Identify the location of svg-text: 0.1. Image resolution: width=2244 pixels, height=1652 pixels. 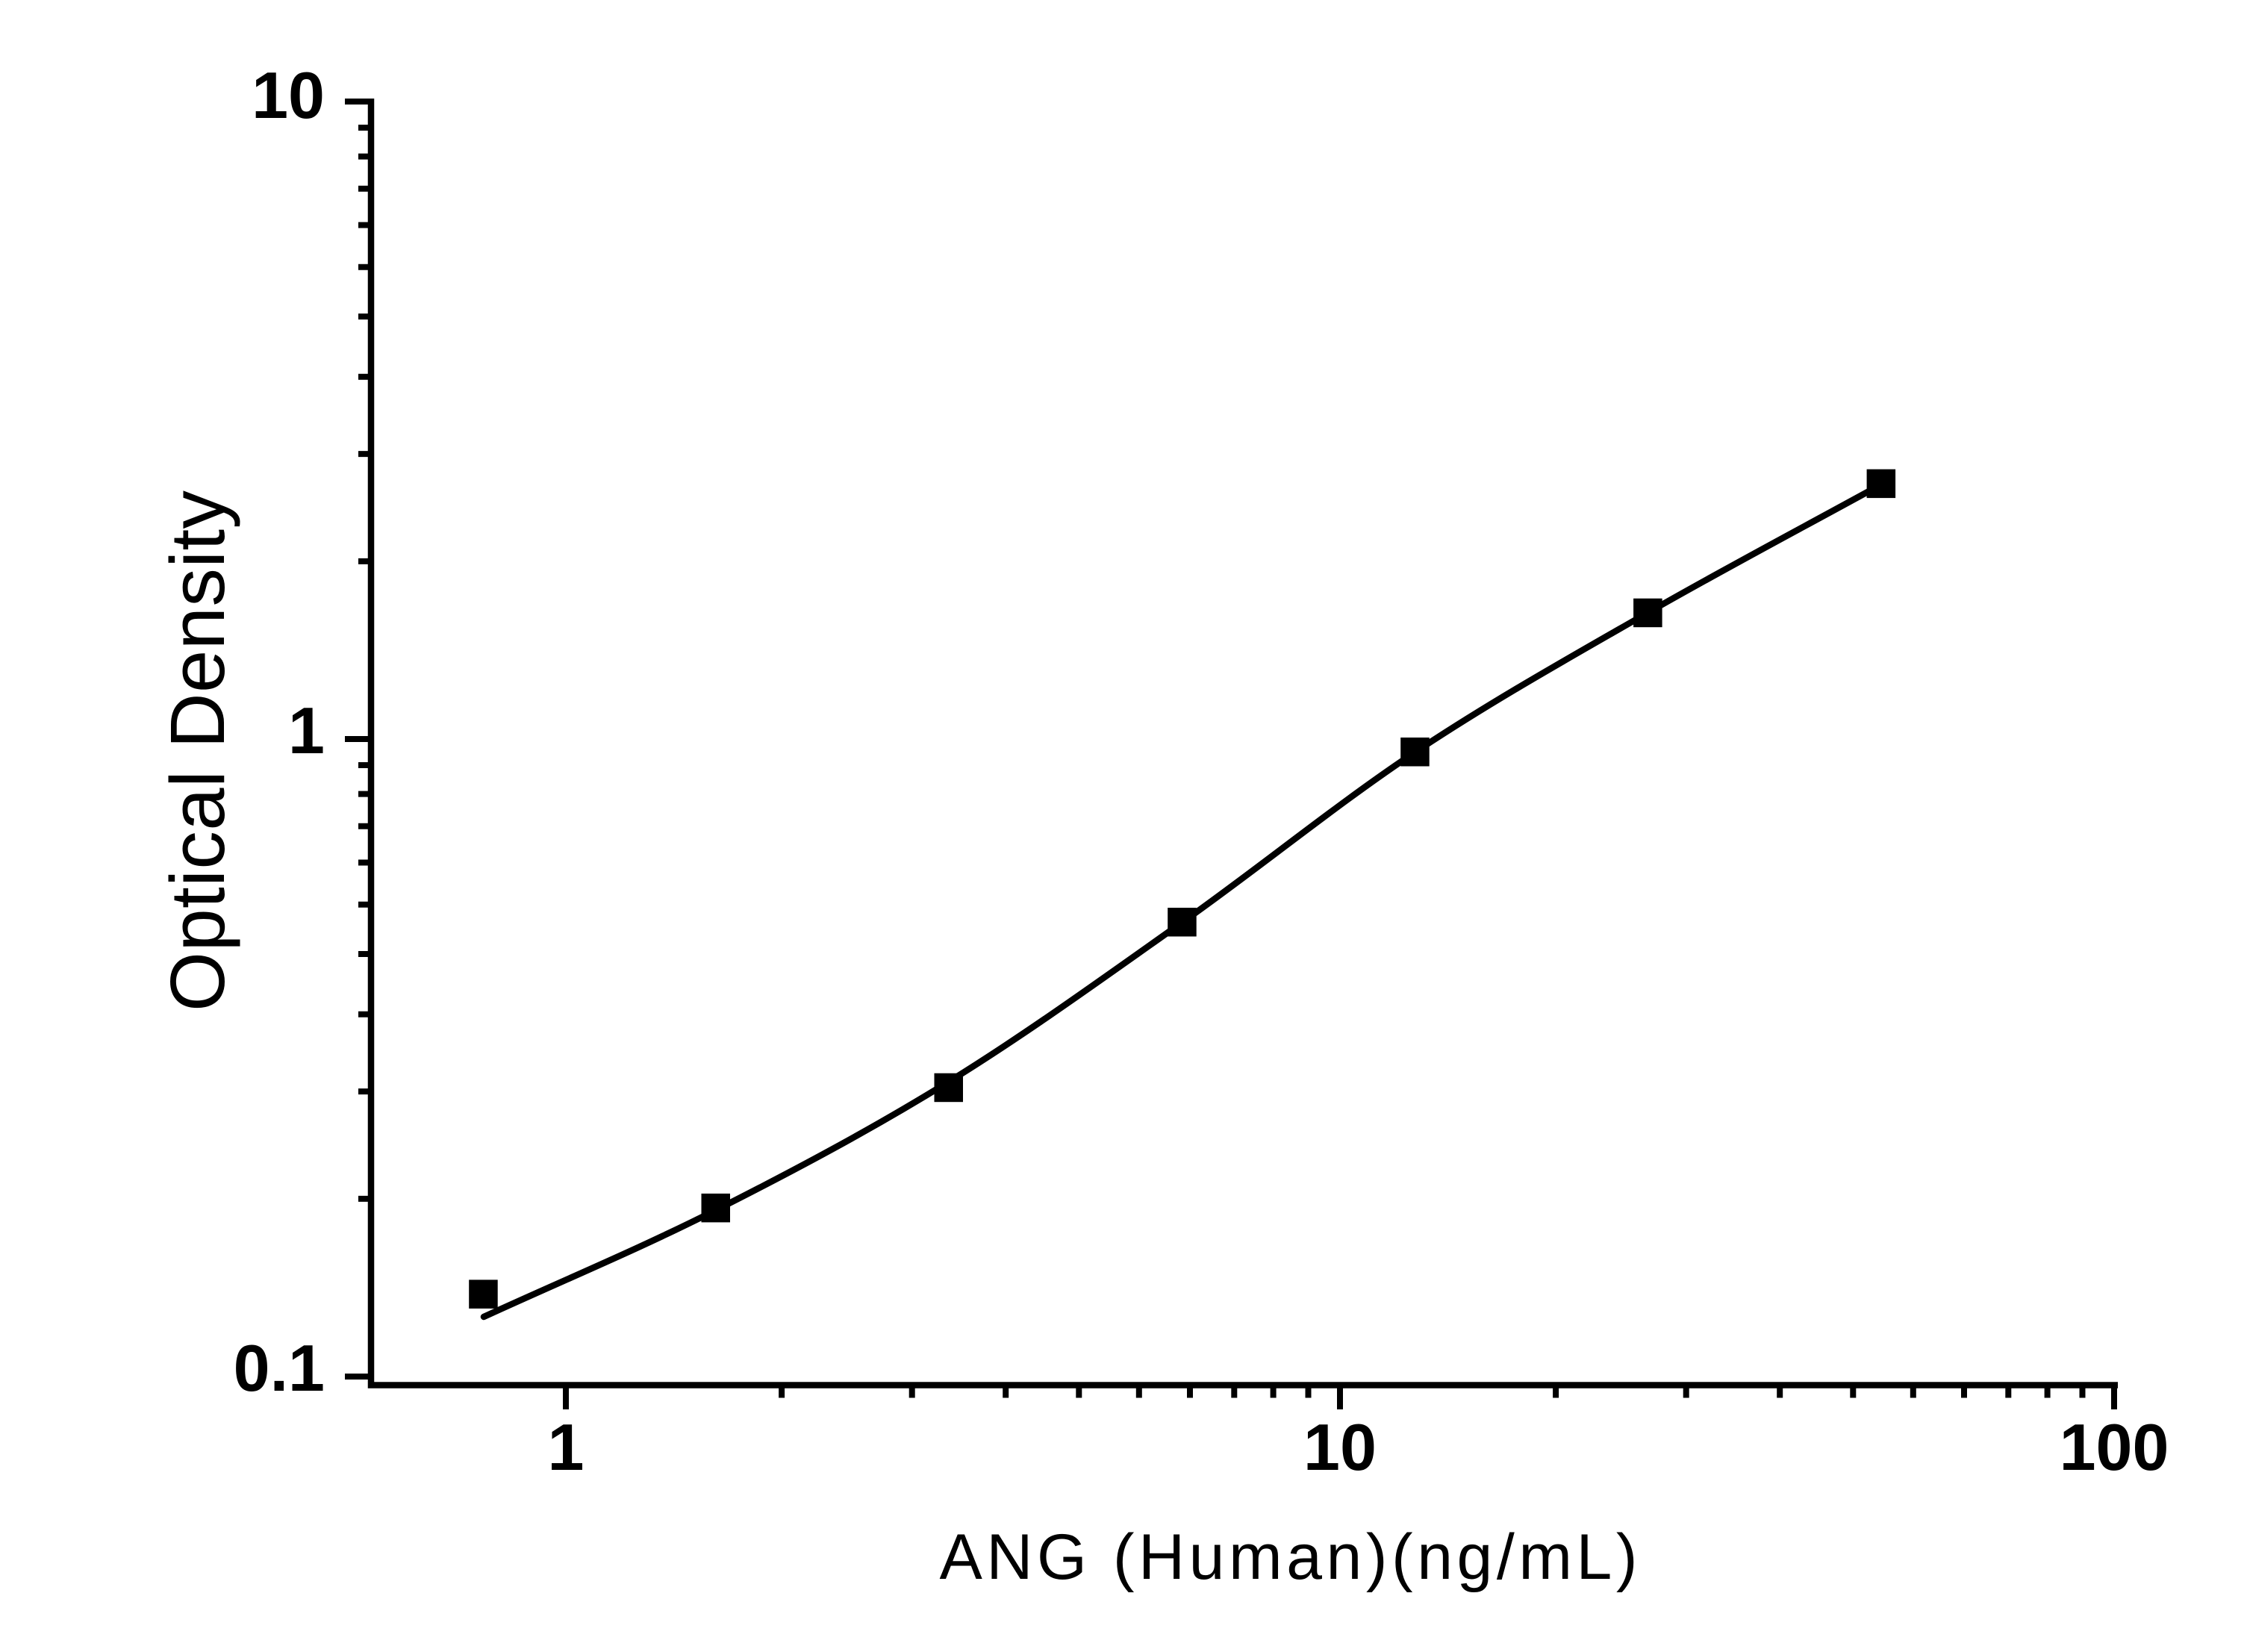
(279, 1368).